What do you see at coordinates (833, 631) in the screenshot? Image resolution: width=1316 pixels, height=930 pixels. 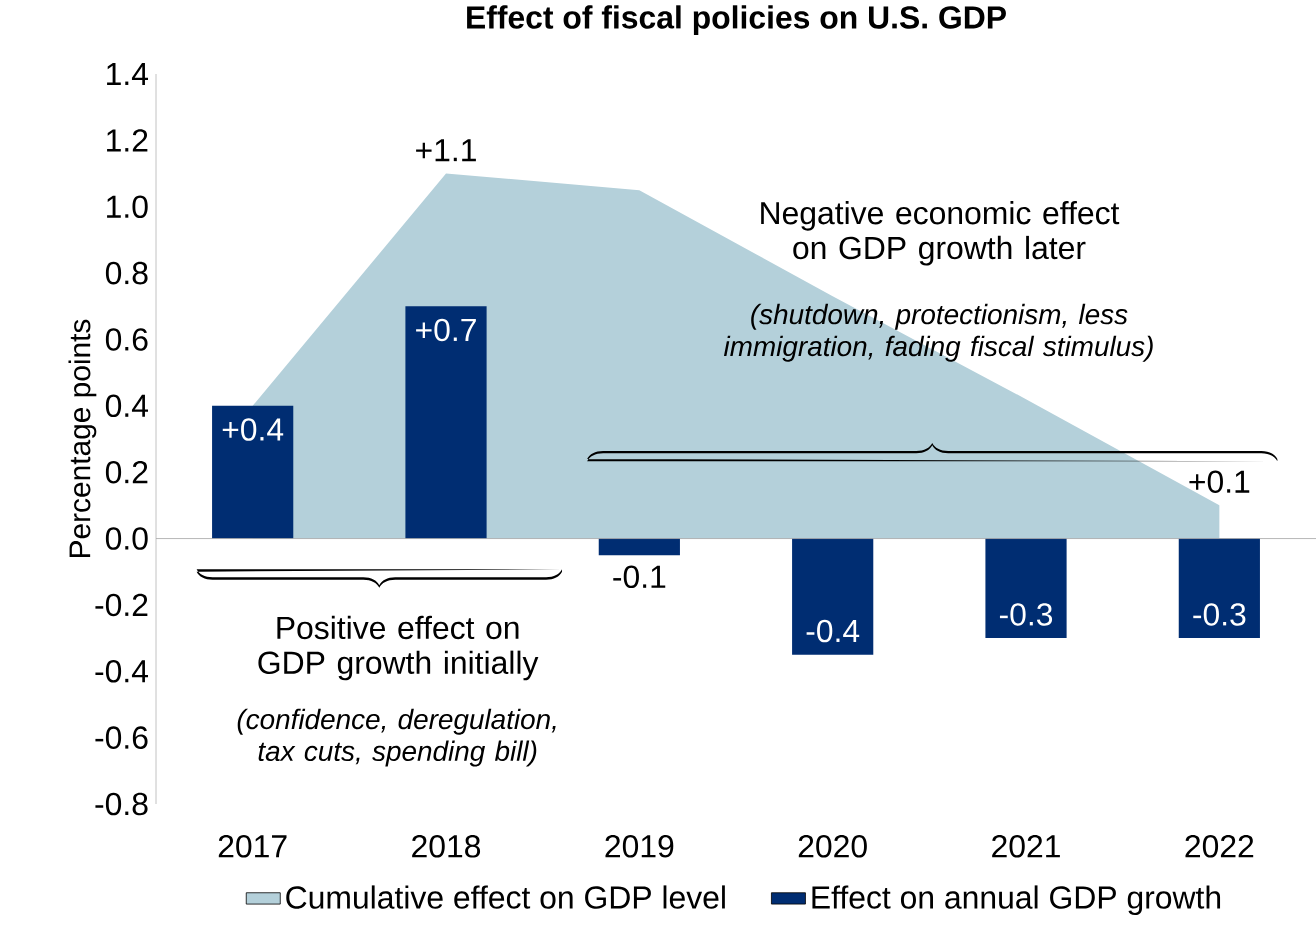 I see `data-label: -0.4` at bounding box center [833, 631].